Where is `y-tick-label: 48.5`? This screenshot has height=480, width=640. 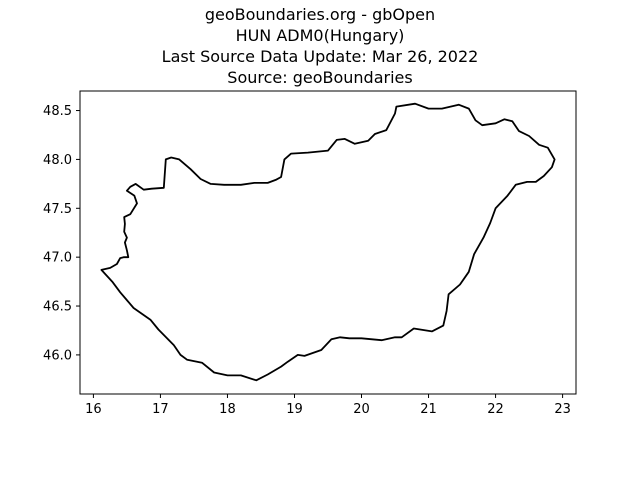 y-tick-label: 48.5 is located at coordinates (57, 111).